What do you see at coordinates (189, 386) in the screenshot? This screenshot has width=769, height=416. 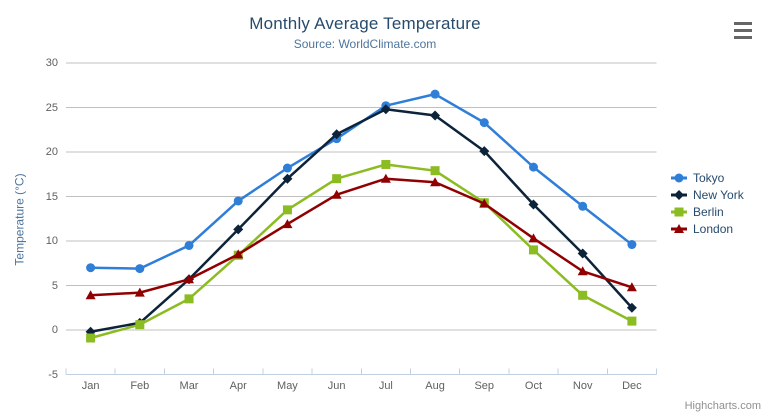 I see `x-axis-label: Mar` at bounding box center [189, 386].